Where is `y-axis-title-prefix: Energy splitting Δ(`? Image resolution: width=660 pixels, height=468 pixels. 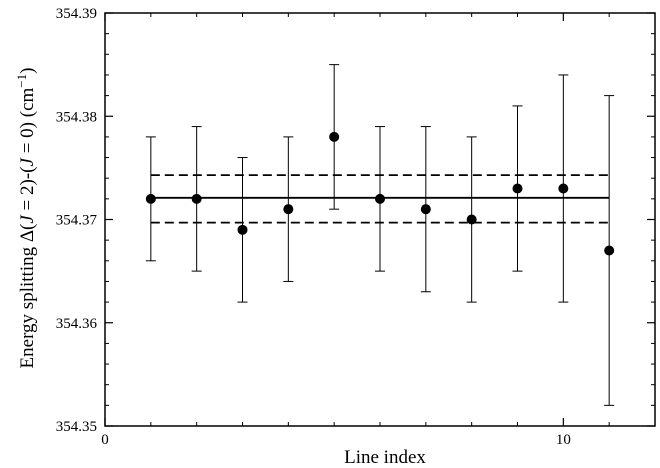
y-axis-title-prefix: Energy splitting Δ( is located at coordinates (27, 296).